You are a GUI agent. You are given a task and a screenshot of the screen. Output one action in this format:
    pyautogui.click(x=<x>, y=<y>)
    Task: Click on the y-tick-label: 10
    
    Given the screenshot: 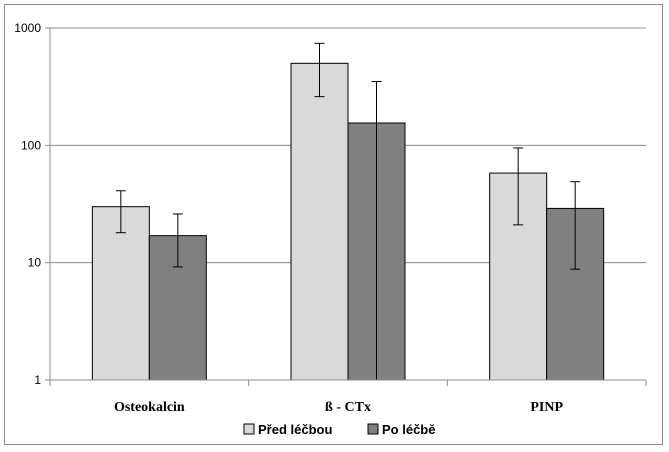 What is the action you would take?
    pyautogui.click(x=35, y=263)
    